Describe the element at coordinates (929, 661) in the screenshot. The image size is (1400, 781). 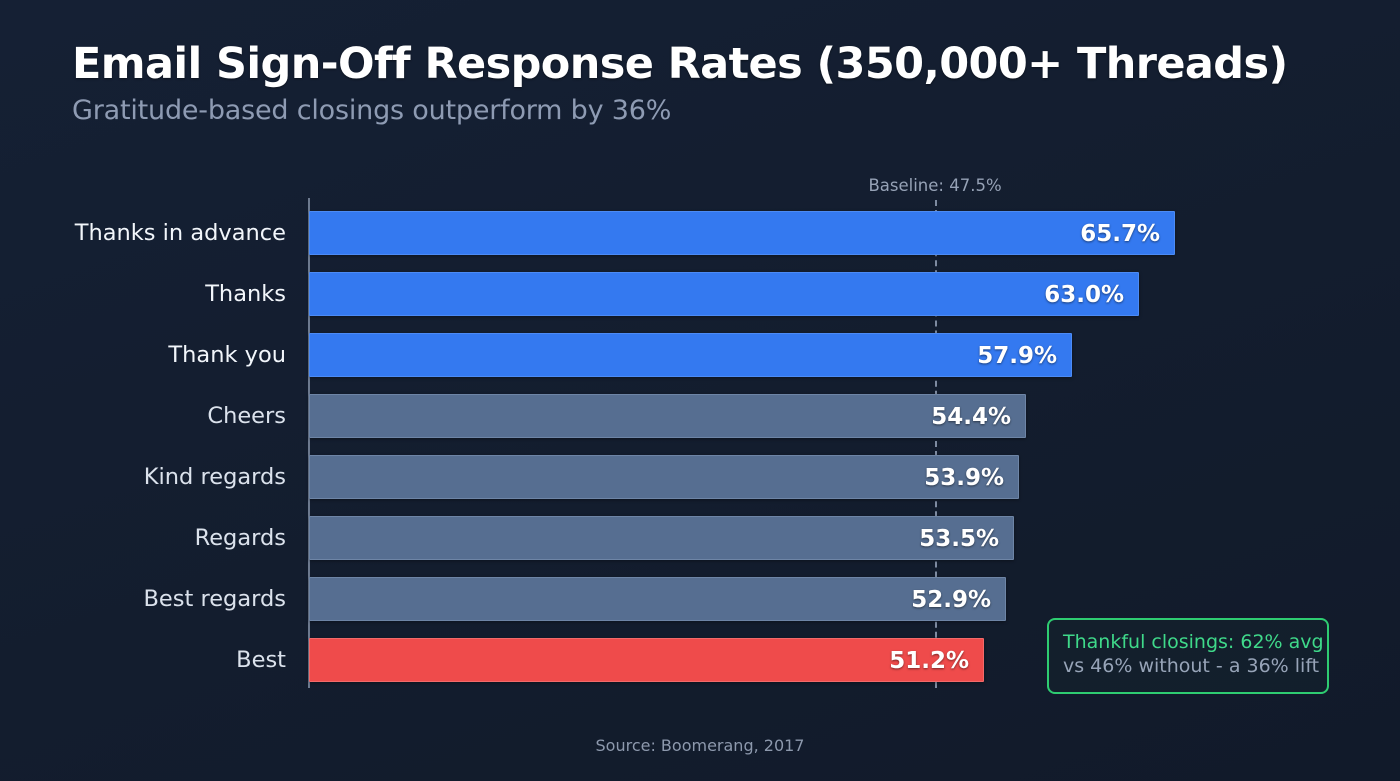
I see `bar-value-label: 51.2%` at that location.